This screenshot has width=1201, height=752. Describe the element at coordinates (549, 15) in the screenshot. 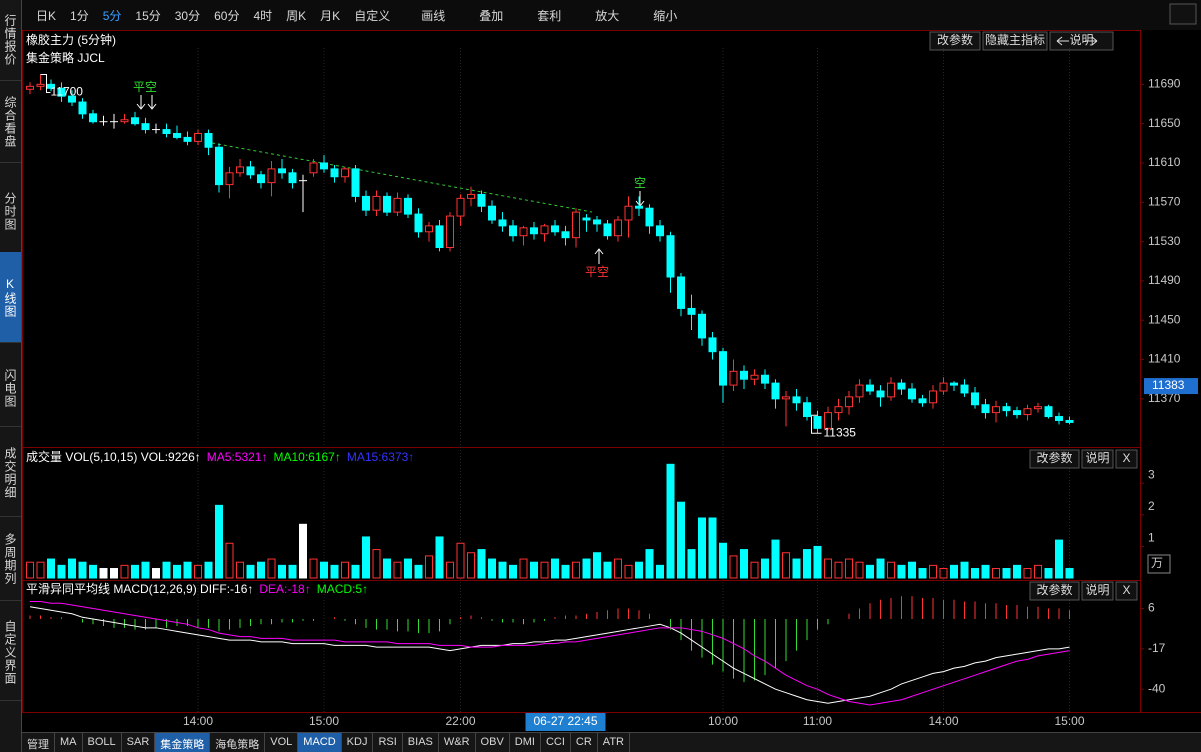

I see `toolbar-button: 套利` at that location.